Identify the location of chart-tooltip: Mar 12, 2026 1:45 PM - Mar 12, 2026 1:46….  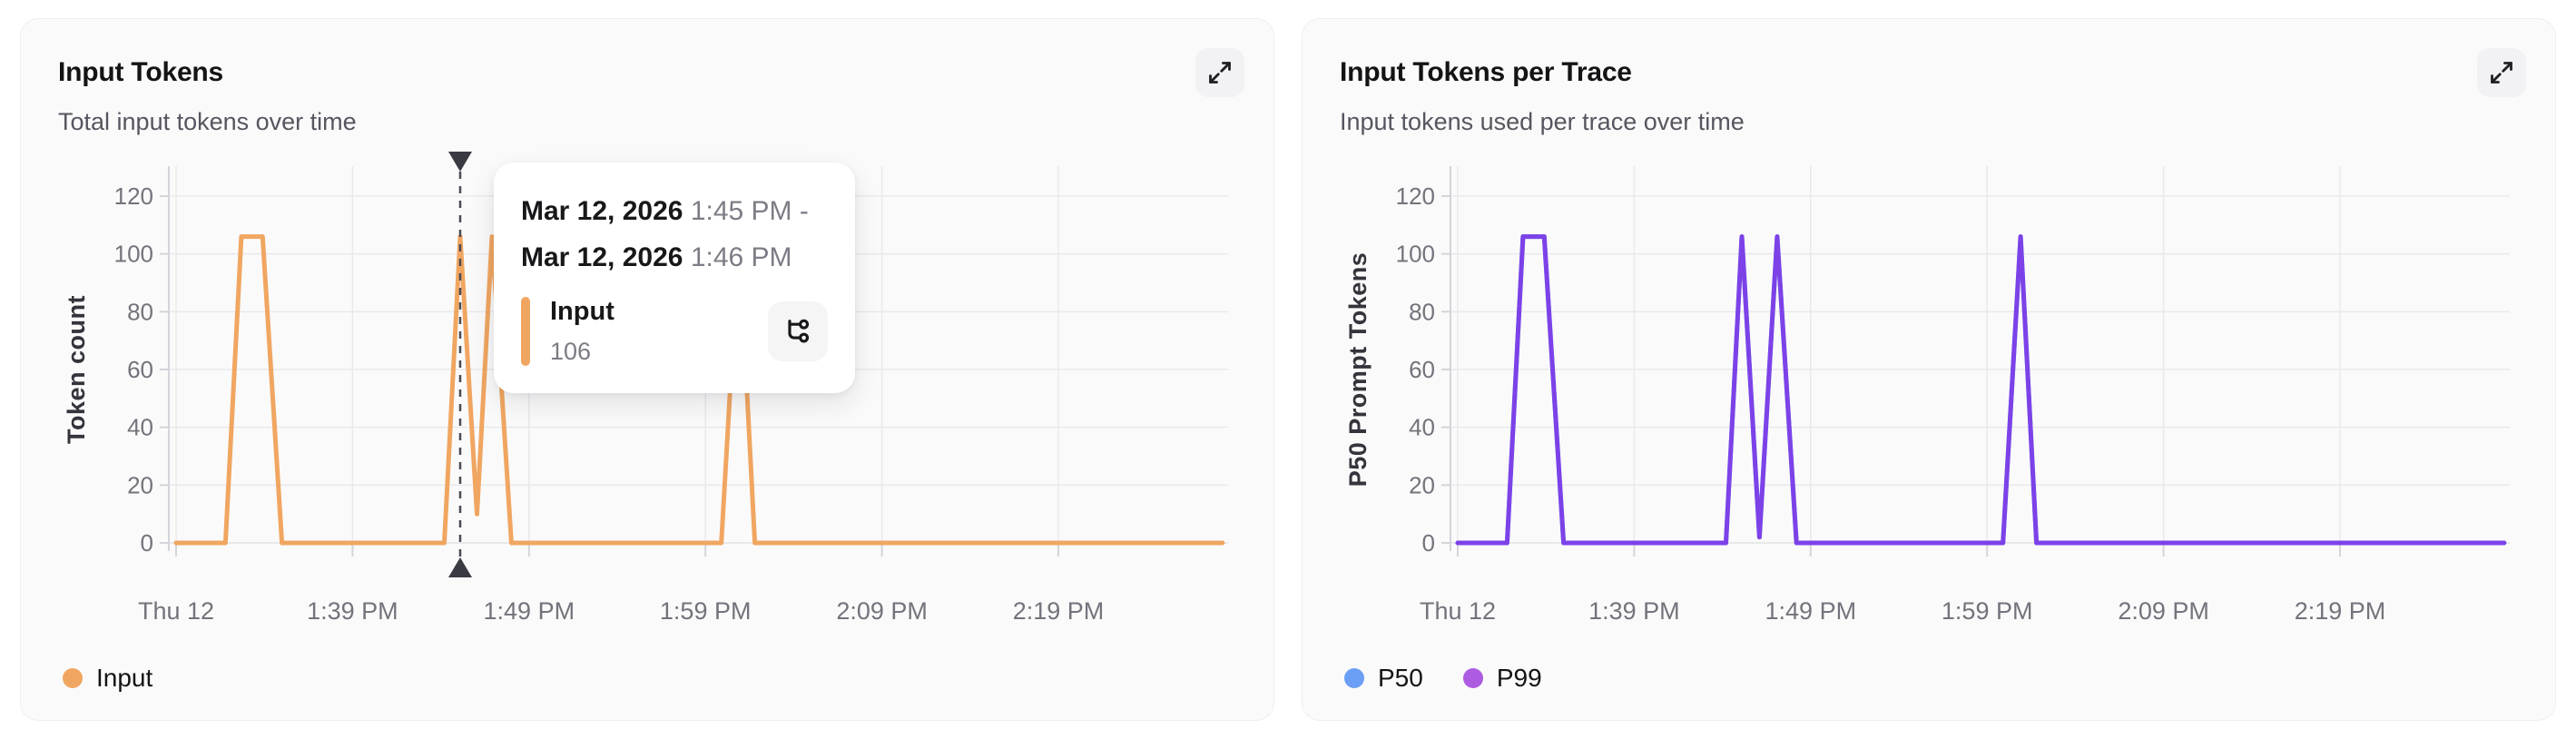
(674, 278).